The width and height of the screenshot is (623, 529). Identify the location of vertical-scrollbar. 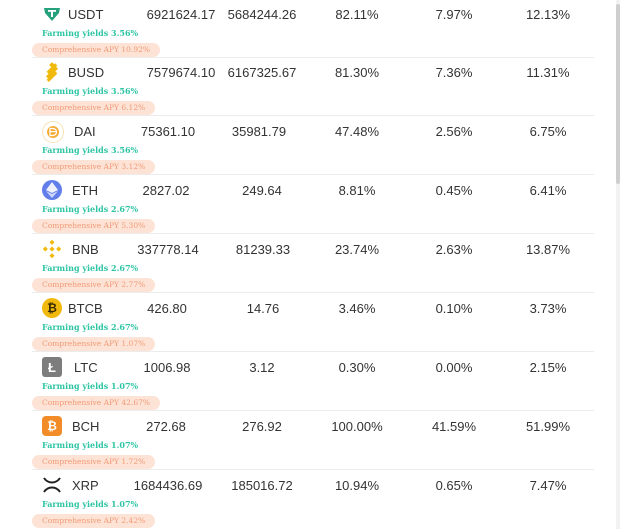
(618, 264).